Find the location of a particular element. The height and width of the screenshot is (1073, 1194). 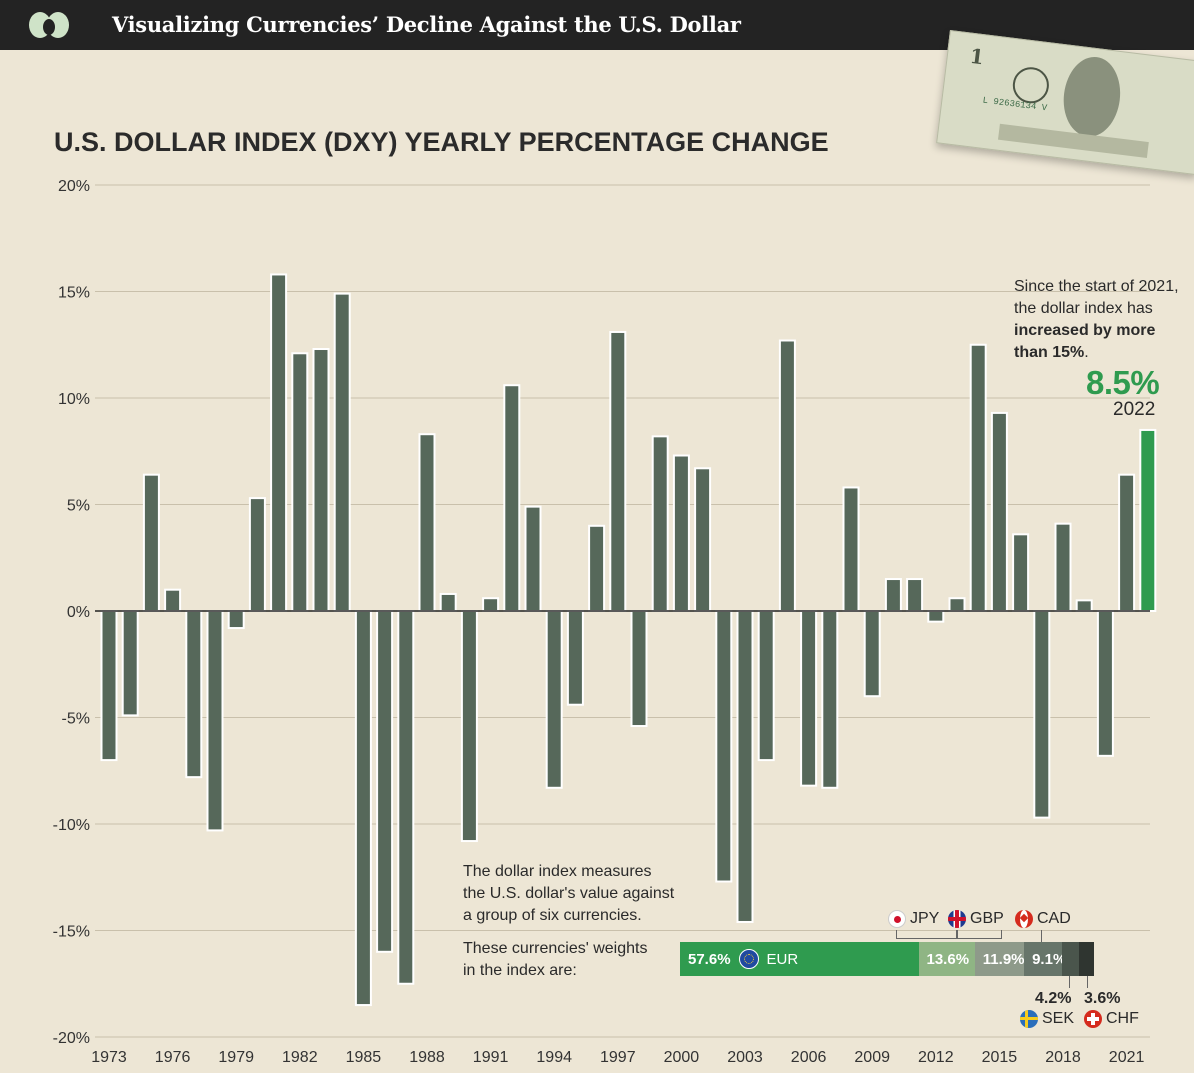

x-tick-label: 2021 is located at coordinates (1127, 1057).